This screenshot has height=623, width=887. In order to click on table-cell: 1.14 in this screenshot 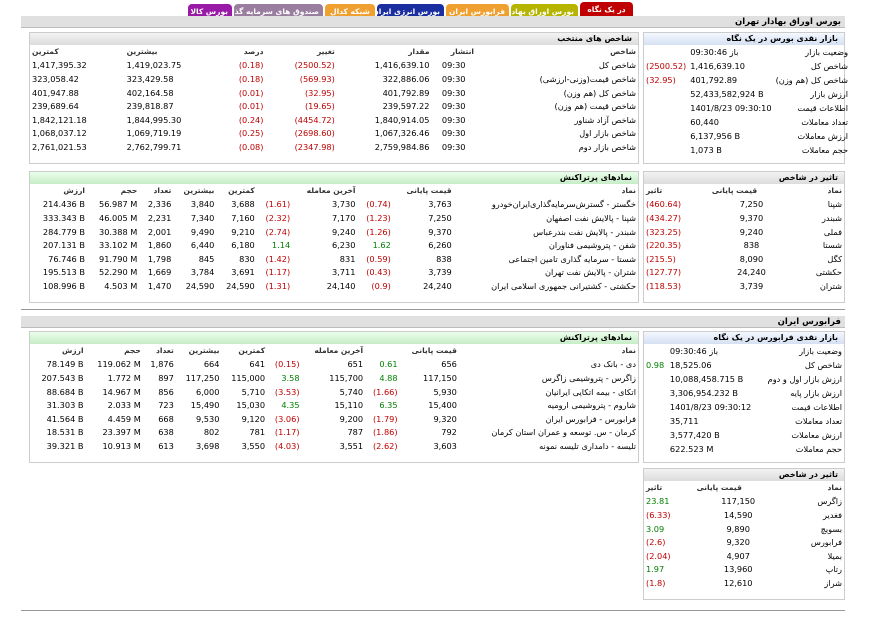, I will do `click(281, 245)`.